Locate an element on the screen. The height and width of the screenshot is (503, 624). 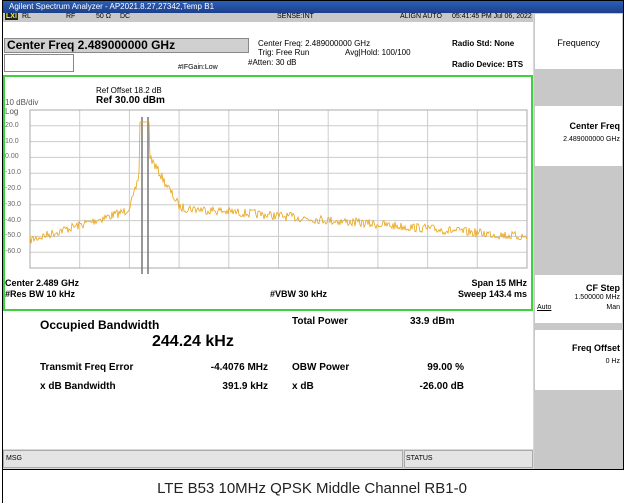
status: STATUS is located at coordinates (419, 458).